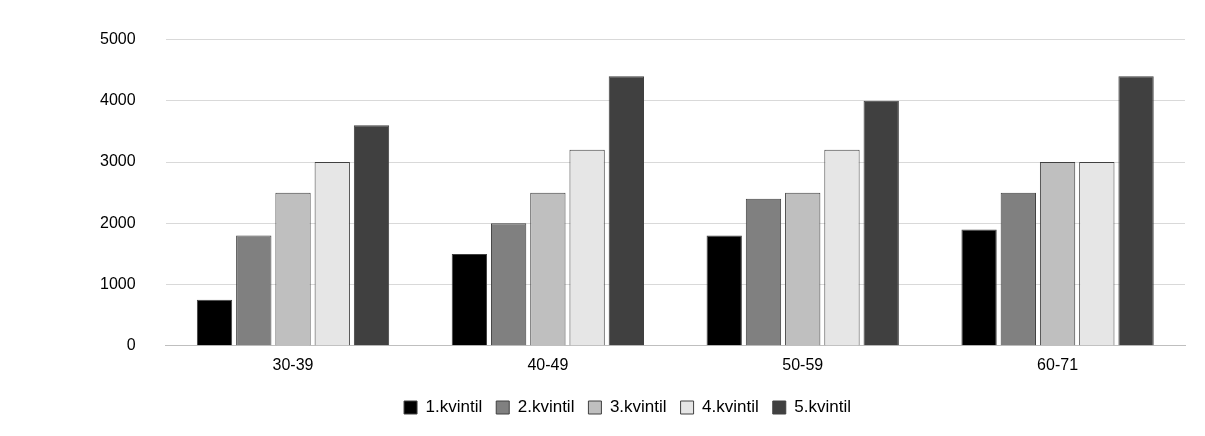 Image resolution: width=1205 pixels, height=436 pixels. I want to click on legend-label: 5.kvintil, so click(822, 407).